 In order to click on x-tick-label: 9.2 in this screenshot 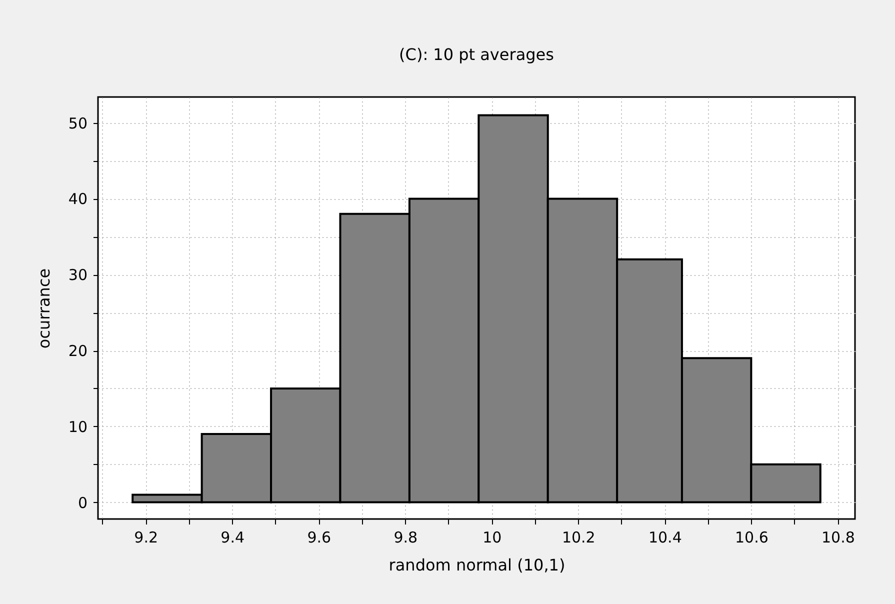, I will do `click(146, 537)`.